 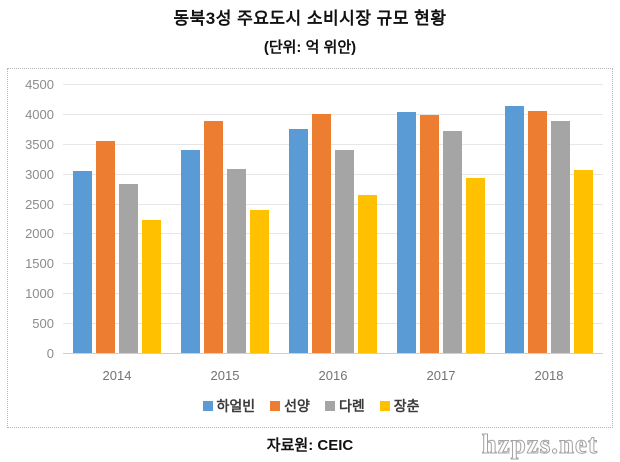 I want to click on y-tick-label-4000: 4000, so click(x=39, y=114).